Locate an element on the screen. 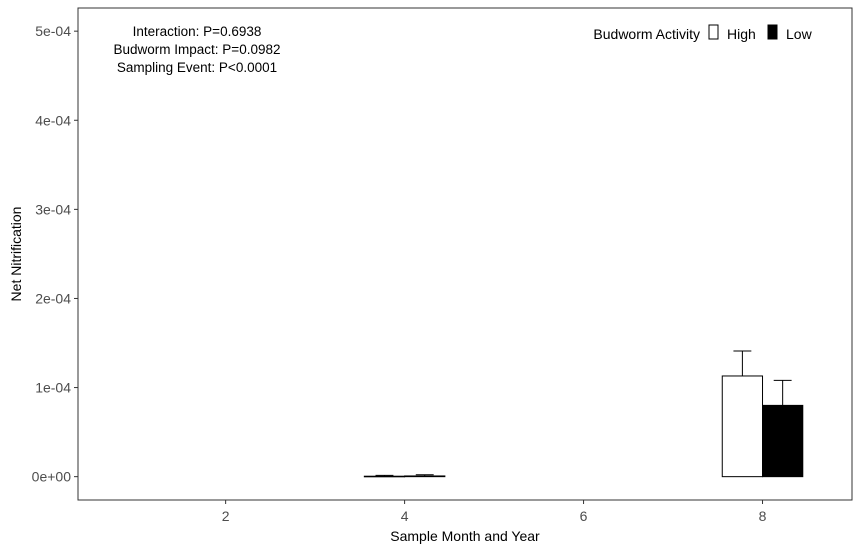 Image resolution: width=861 pixels, height=551 pixels. legend: Budworm Activity High Low is located at coordinates (703, 33).